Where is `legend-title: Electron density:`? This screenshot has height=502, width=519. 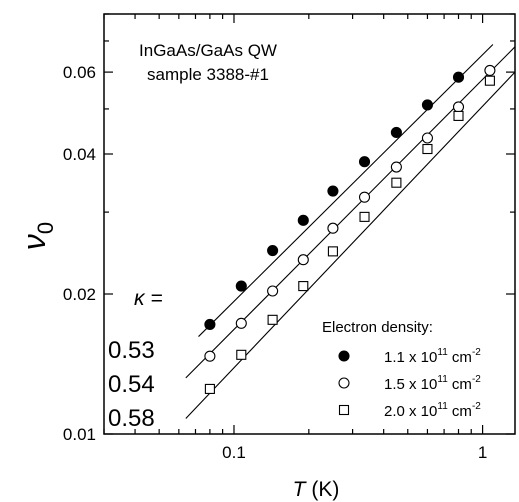 legend-title: Electron density: is located at coordinates (377, 327).